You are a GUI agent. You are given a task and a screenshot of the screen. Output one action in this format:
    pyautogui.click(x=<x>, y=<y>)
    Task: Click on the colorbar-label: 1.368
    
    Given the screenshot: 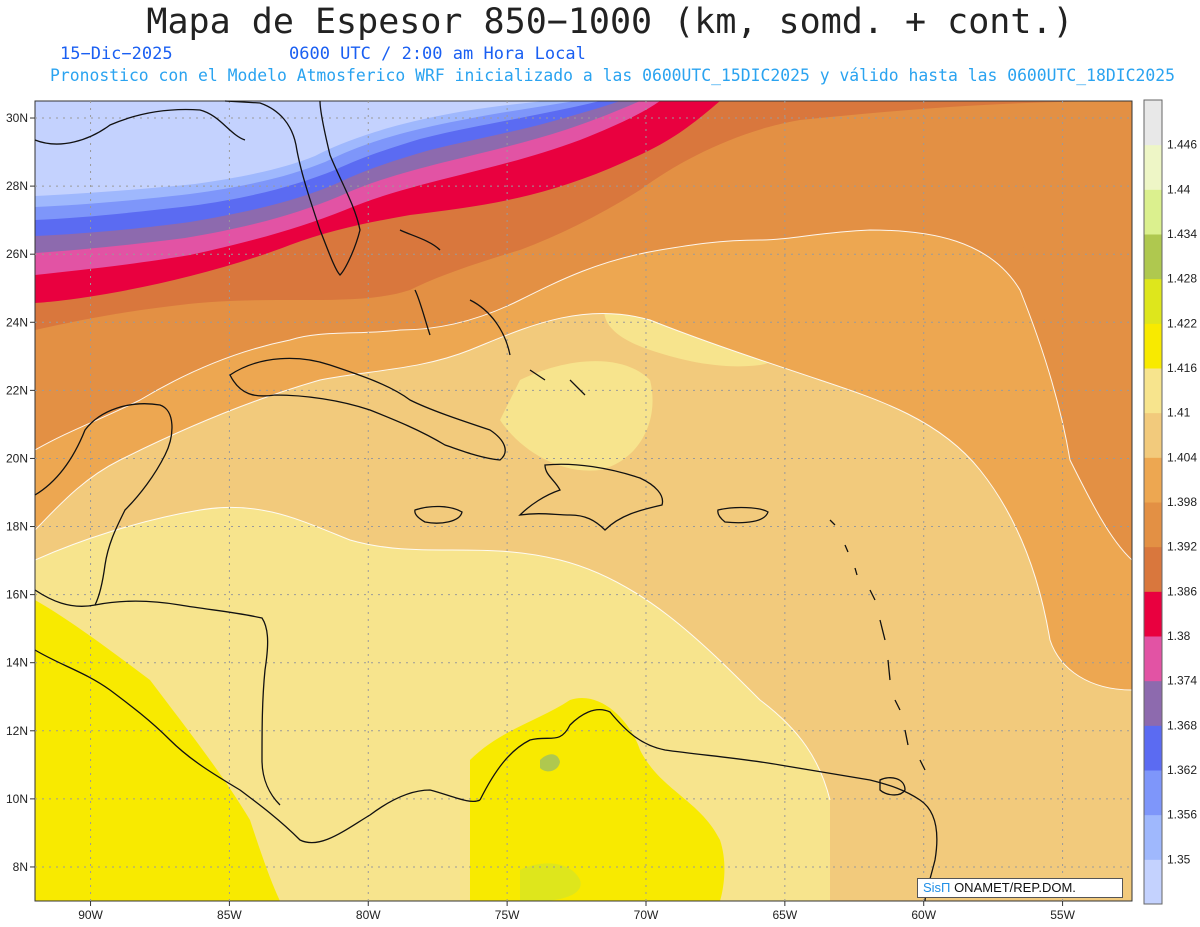 What is the action you would take?
    pyautogui.click(x=1182, y=725)
    